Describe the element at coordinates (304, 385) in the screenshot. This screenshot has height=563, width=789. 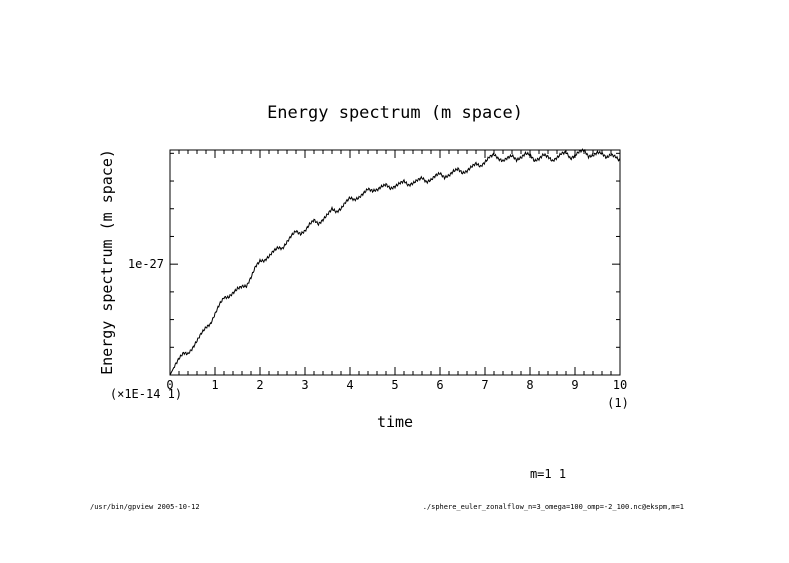
I see `x-tick-label: 3` at that location.